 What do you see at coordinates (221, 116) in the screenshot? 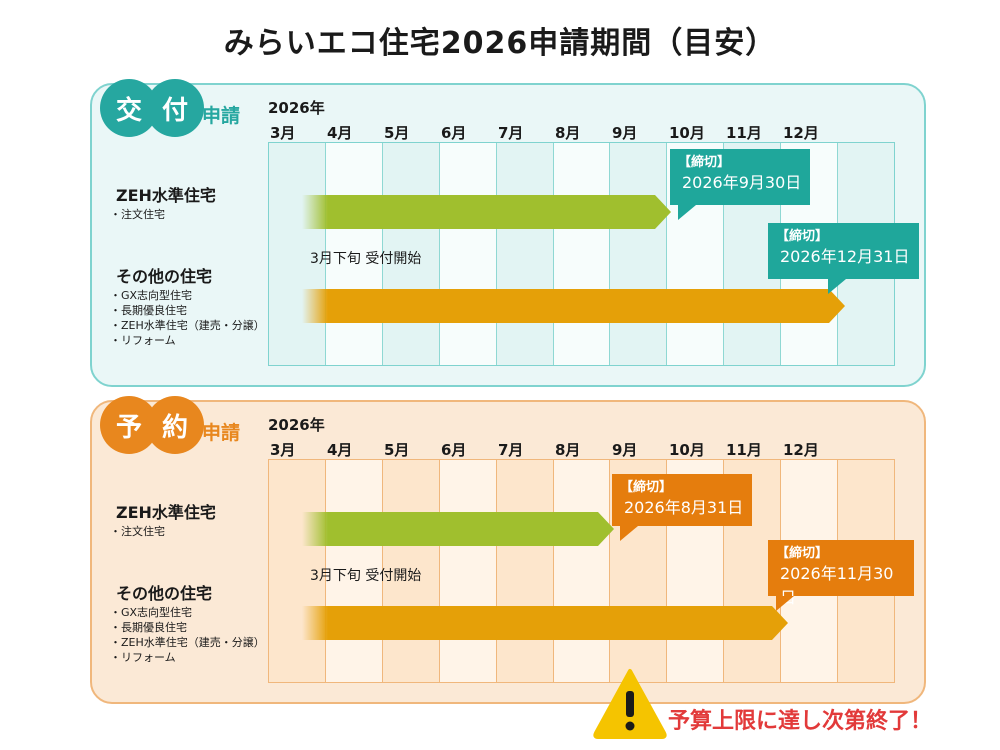
I see `kofu-badge-suffix: 申請` at bounding box center [221, 116].